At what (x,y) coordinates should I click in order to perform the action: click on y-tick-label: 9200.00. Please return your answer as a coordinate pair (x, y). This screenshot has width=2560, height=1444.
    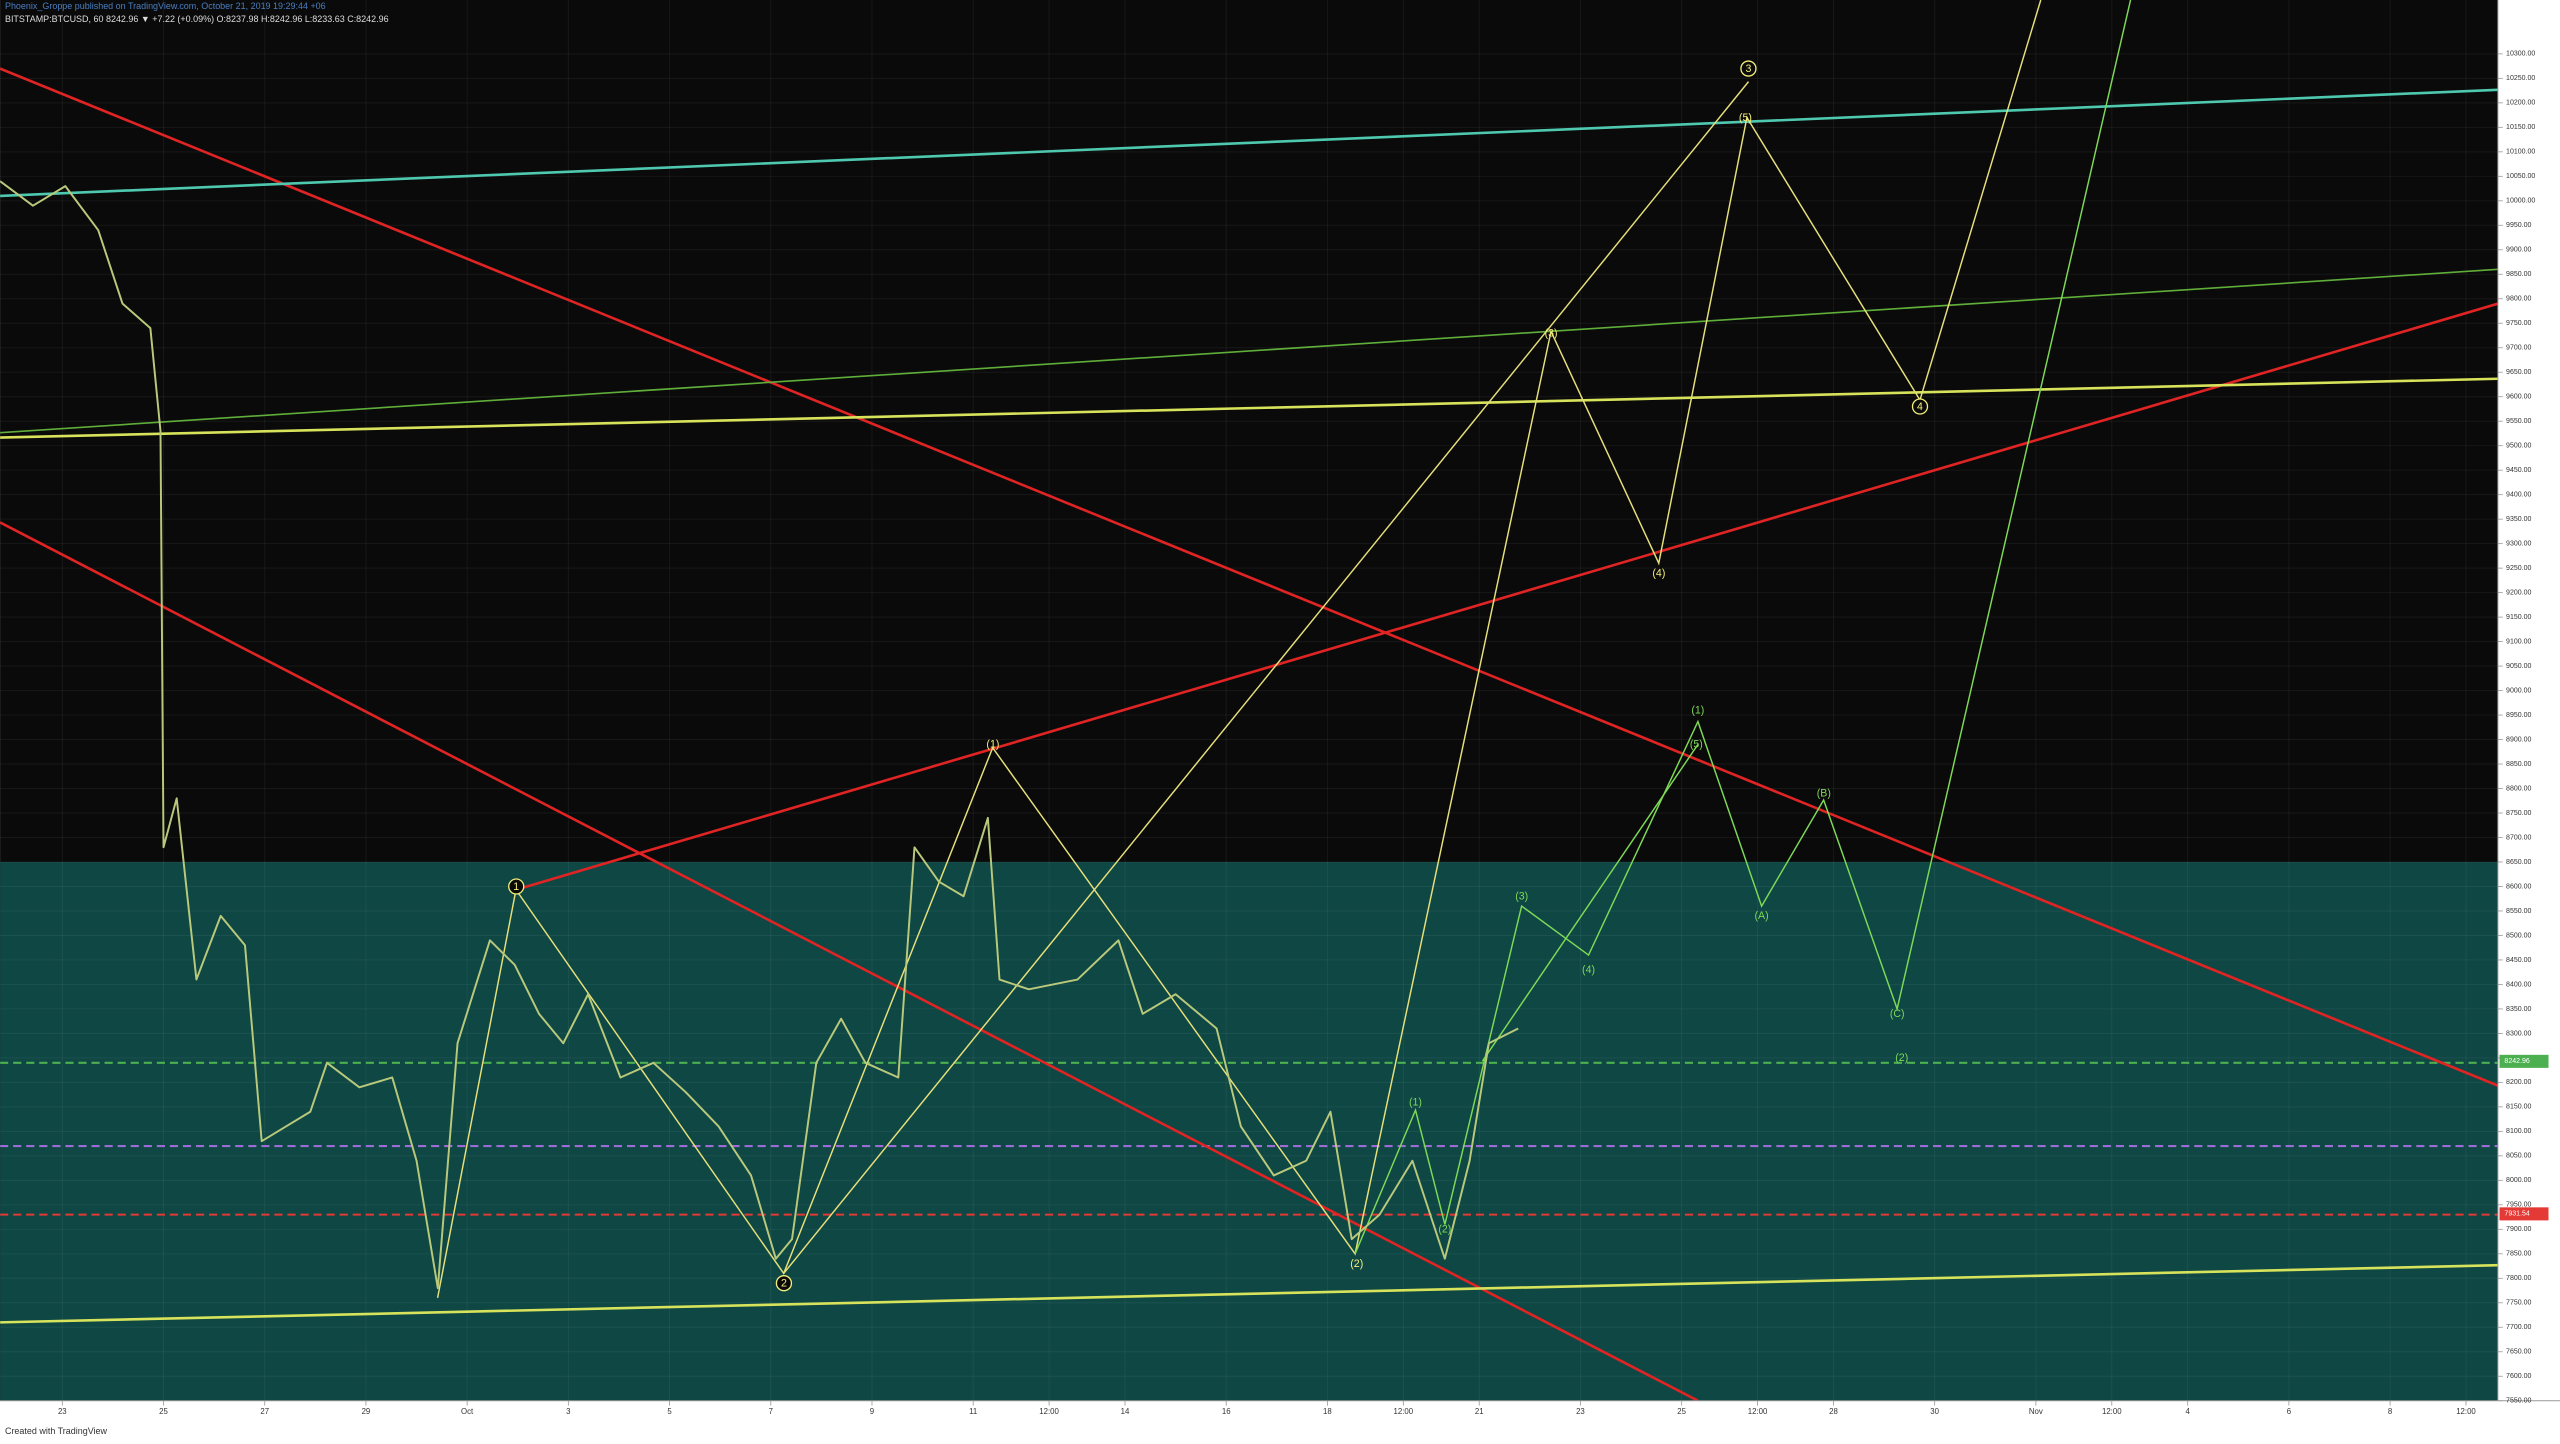
    Looking at the image, I should click on (2518, 592).